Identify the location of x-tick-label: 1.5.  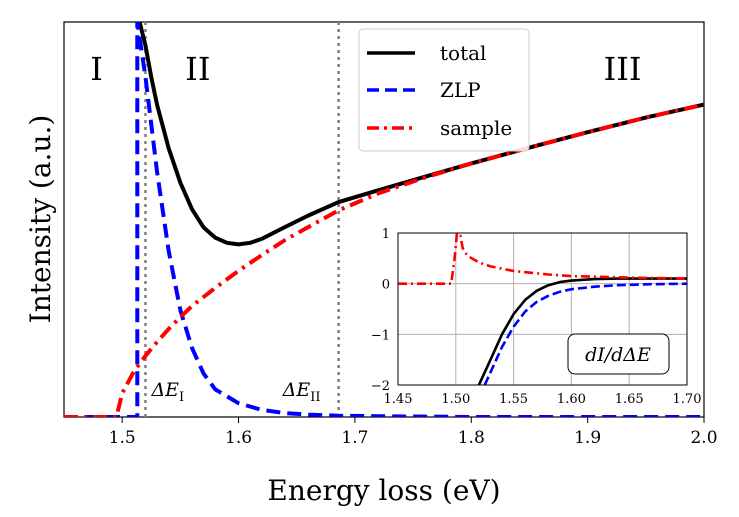
(122, 438).